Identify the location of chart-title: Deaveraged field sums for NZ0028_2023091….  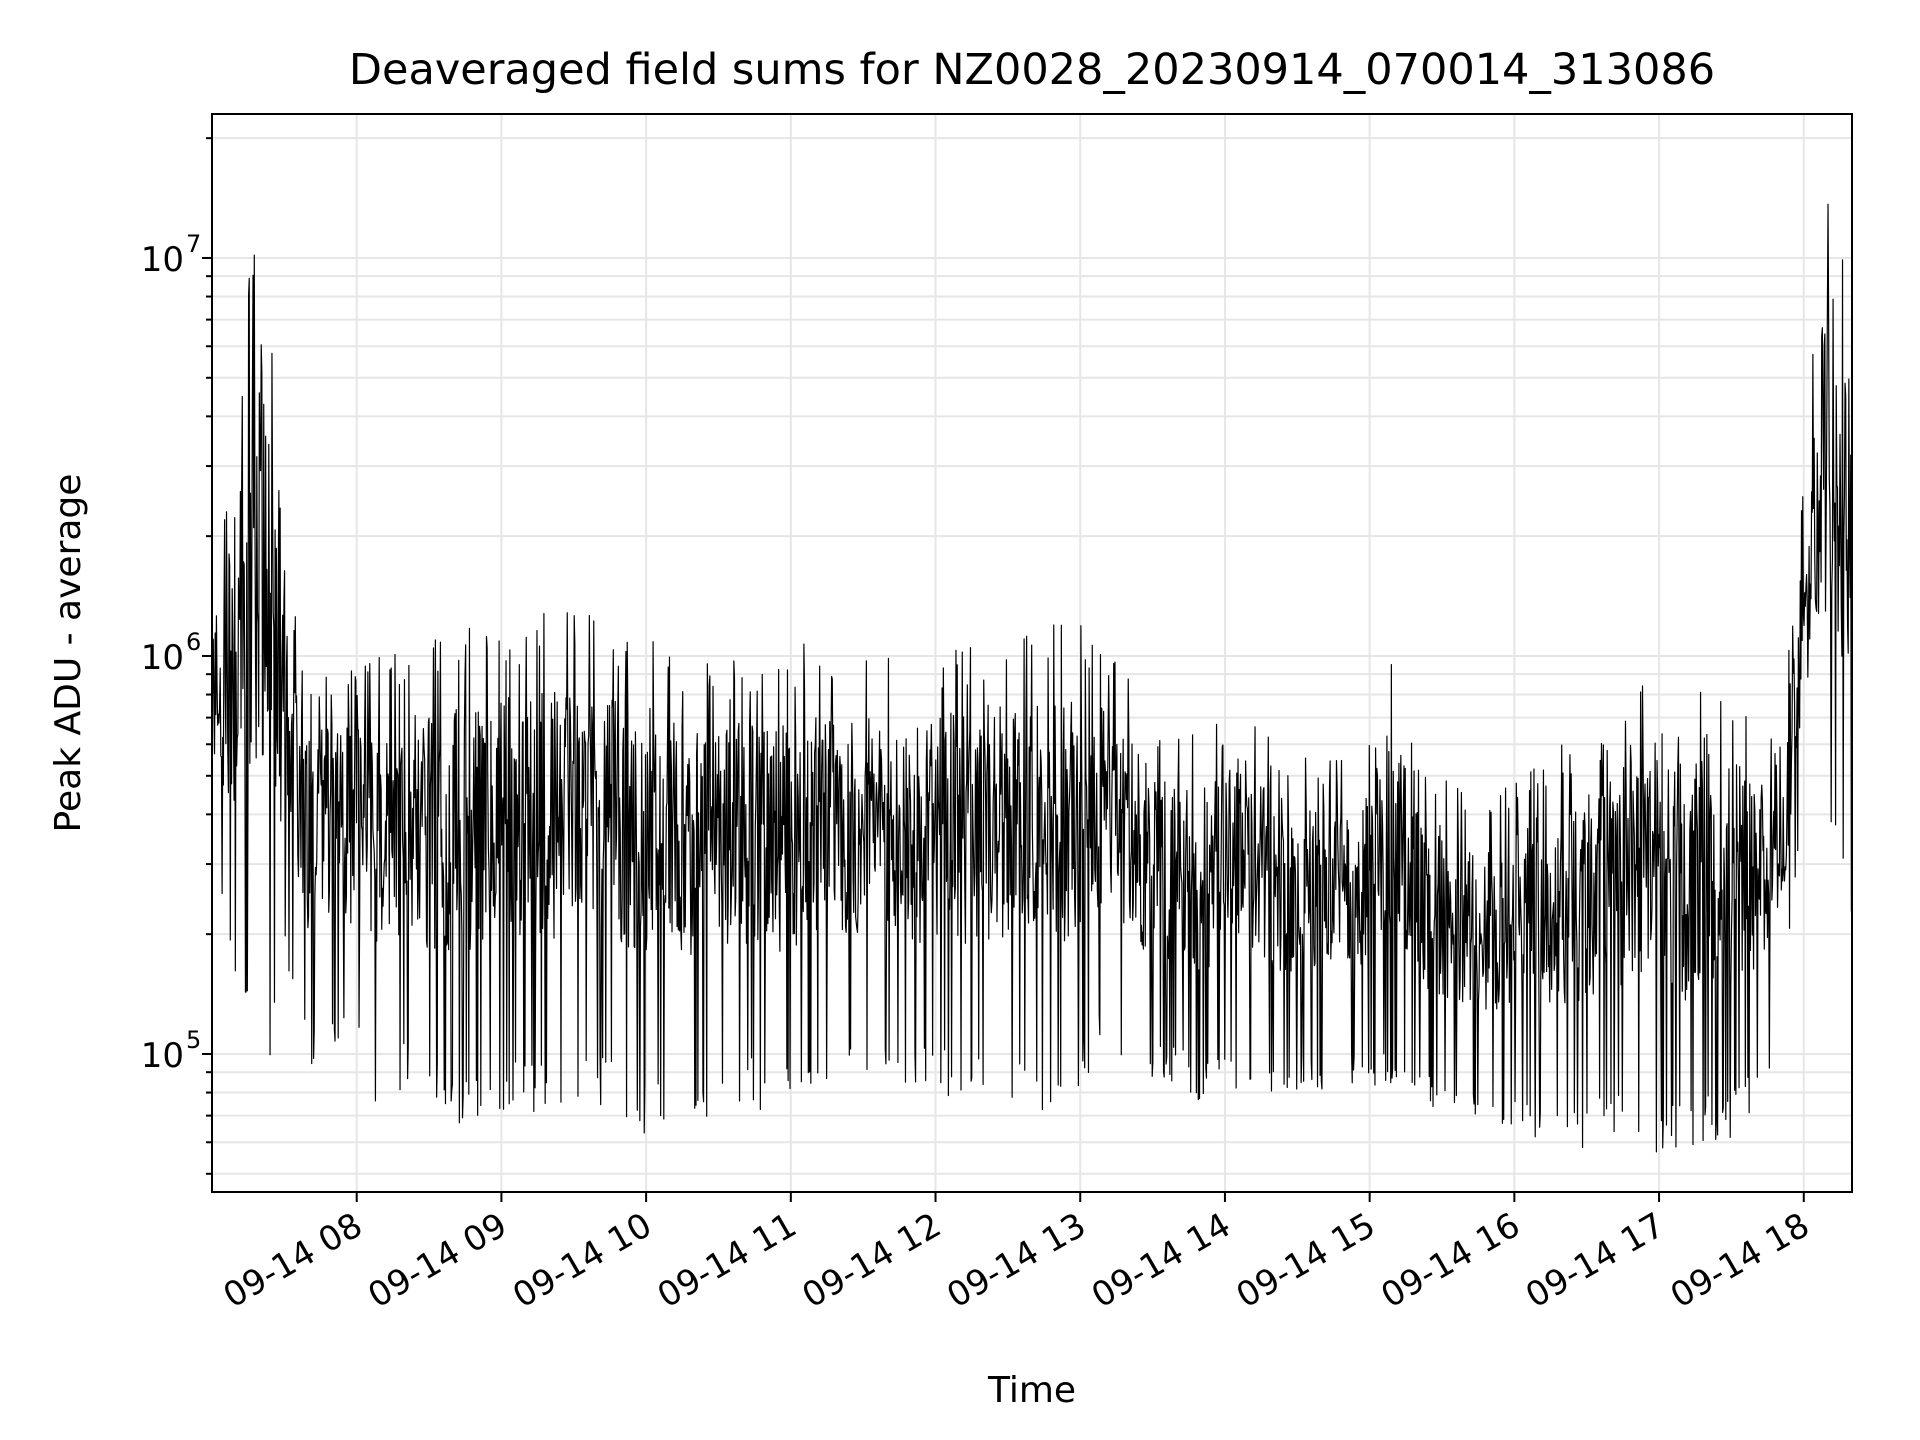
(1032, 70).